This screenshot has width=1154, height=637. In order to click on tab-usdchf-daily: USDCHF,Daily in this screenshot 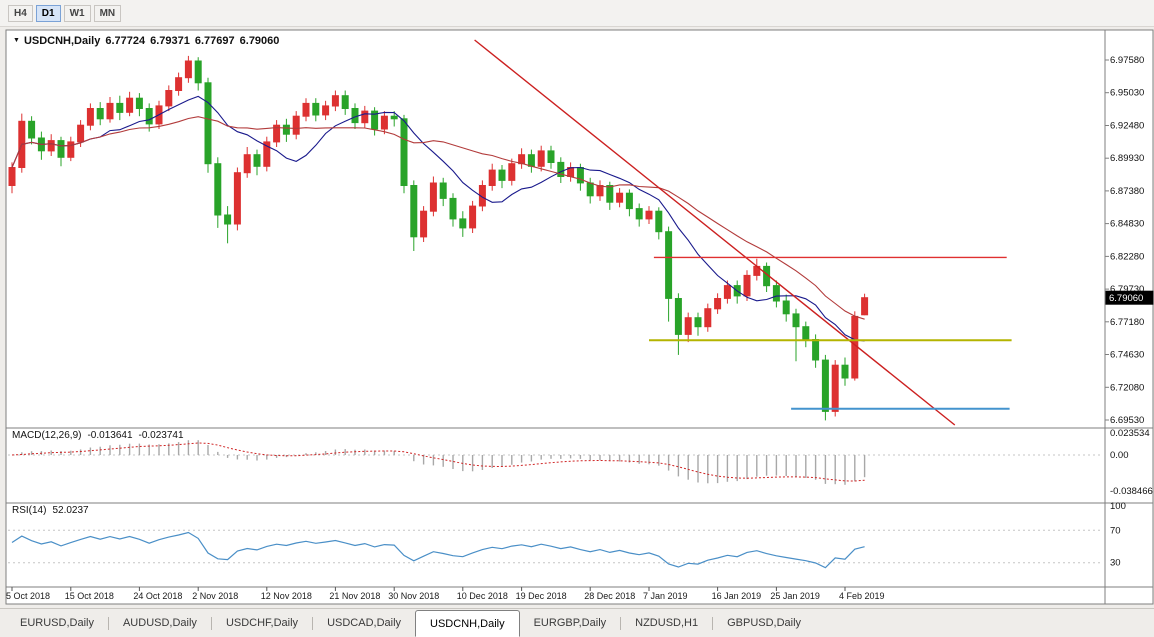, I will do `click(262, 623)`.